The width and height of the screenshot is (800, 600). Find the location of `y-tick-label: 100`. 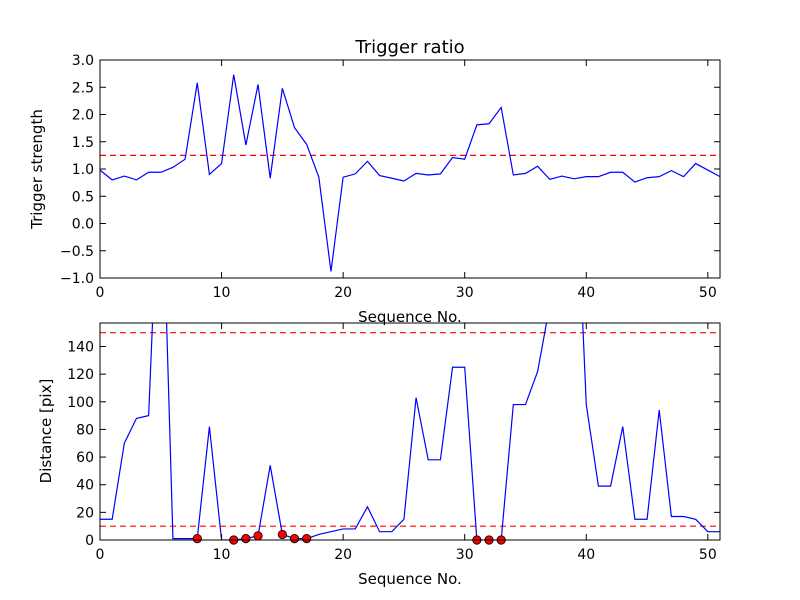

y-tick-label: 100 is located at coordinates (80, 403).